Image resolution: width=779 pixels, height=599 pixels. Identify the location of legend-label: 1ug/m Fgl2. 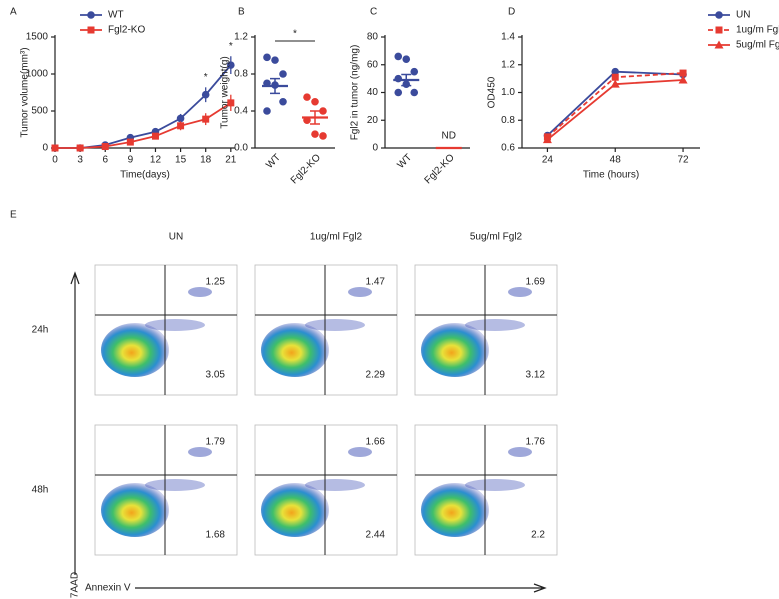
(757, 30).